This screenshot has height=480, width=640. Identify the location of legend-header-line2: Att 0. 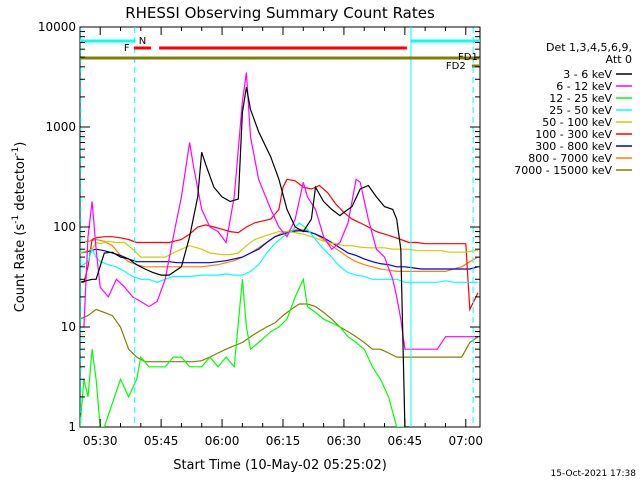
(619, 59).